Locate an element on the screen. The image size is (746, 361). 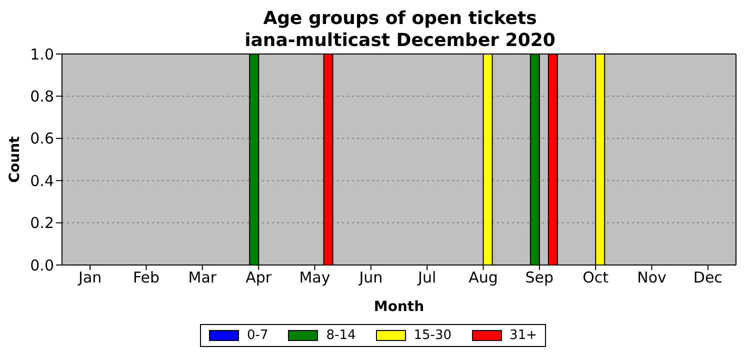
y-tick-label: 1.0 is located at coordinates (42, 54).